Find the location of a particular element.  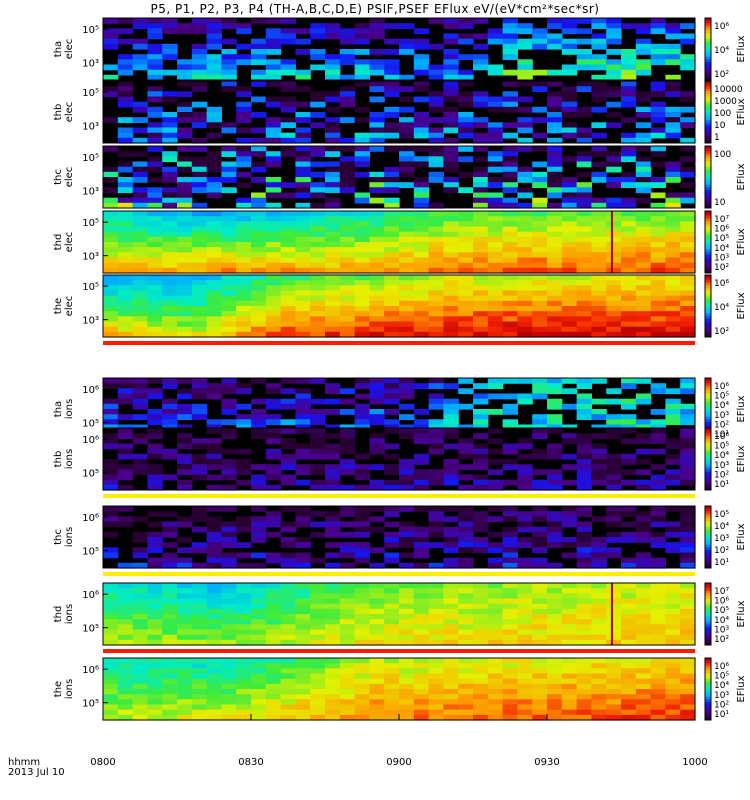

panel-frame is located at coordinates (399, 306).